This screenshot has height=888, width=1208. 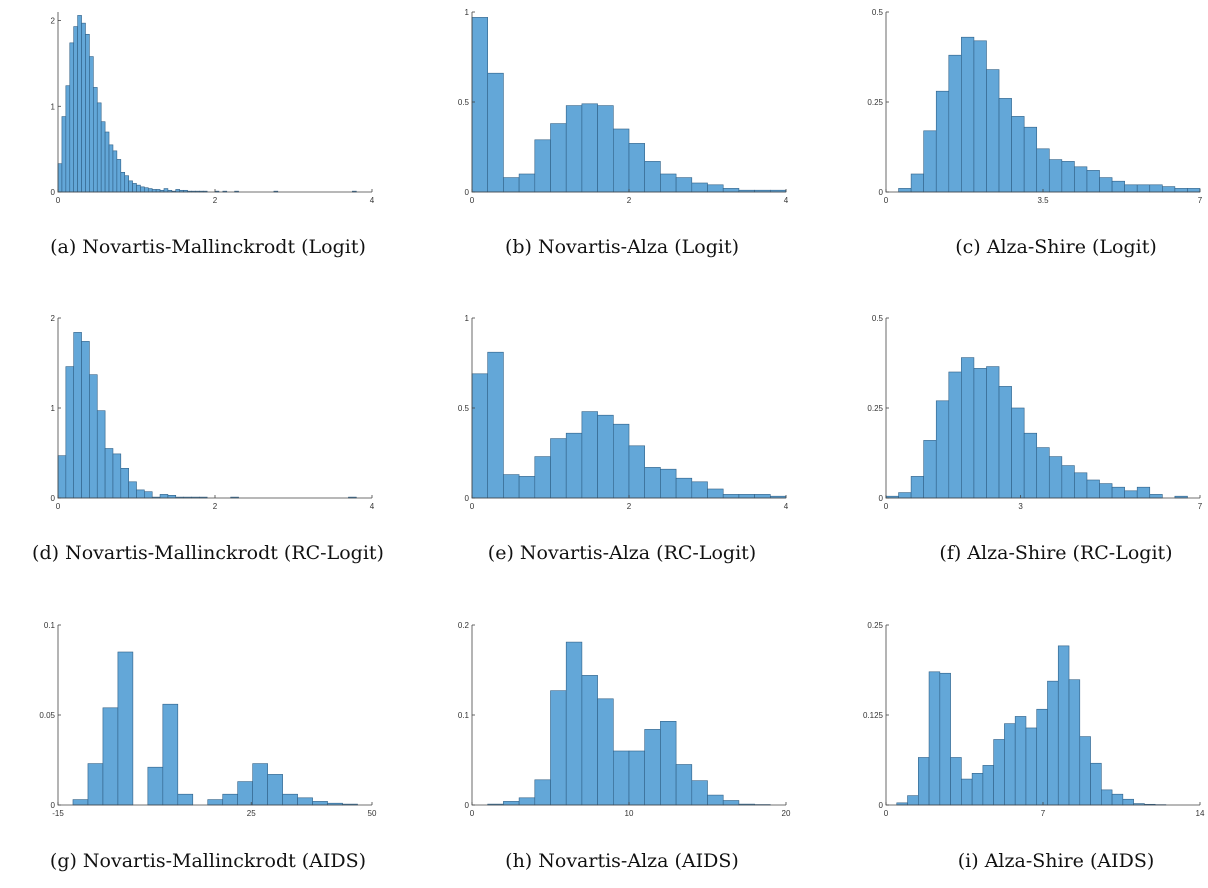 I want to click on panel-caption: (c) Alza-Shire (Logit), so click(x=1056, y=247).